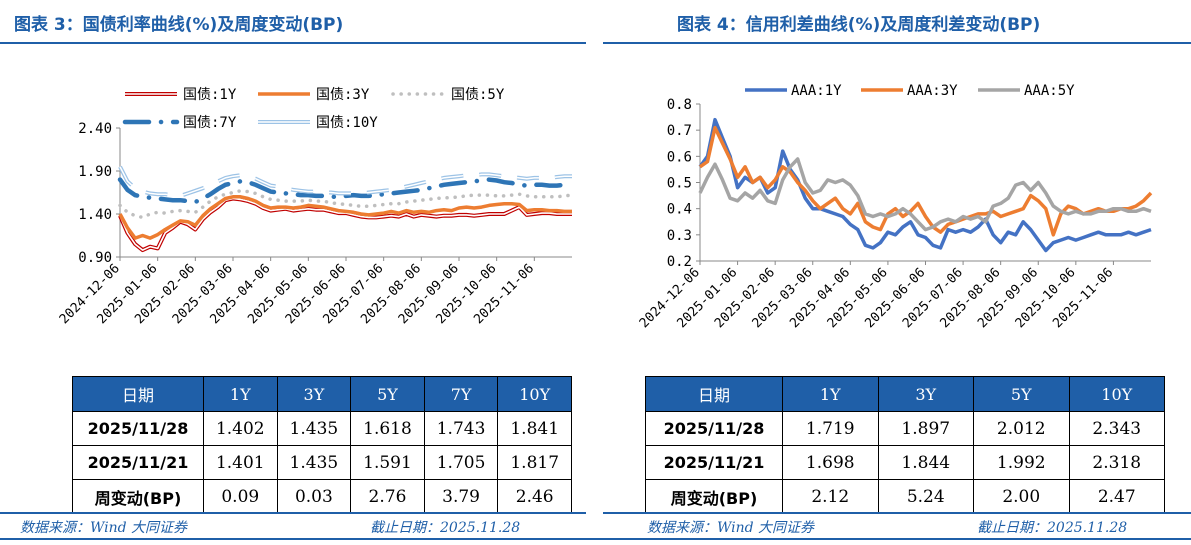  I want to click on legend-label: 国债:10Y, so click(347, 123).